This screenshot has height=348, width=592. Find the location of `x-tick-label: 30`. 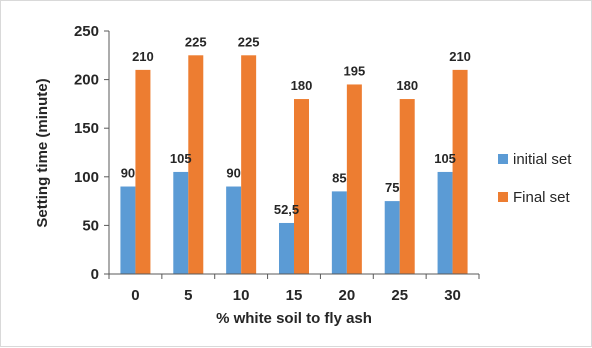

x-tick-label: 30 is located at coordinates (452, 295).